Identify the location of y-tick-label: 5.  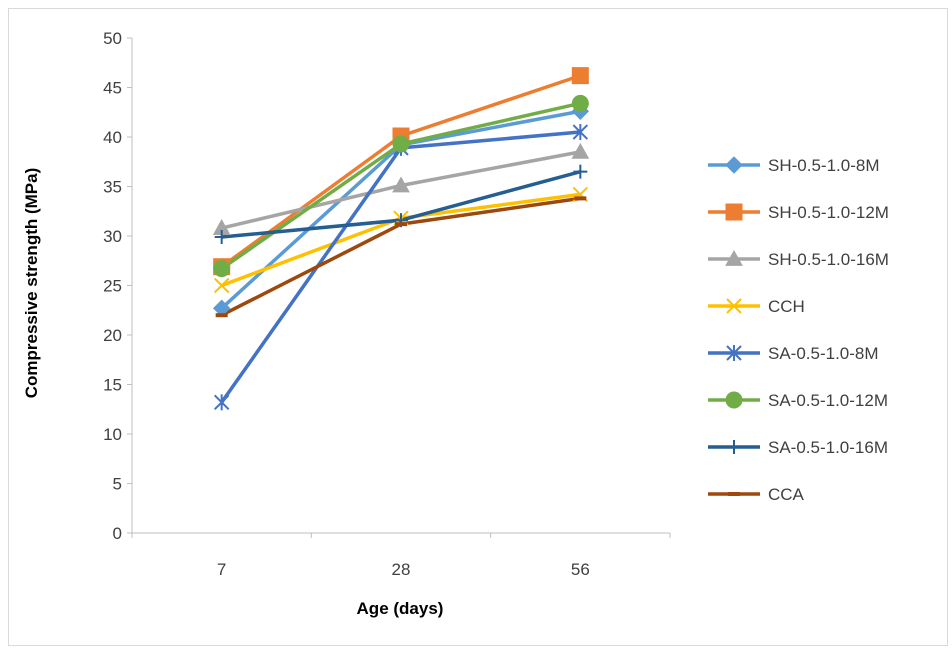
(117, 484).